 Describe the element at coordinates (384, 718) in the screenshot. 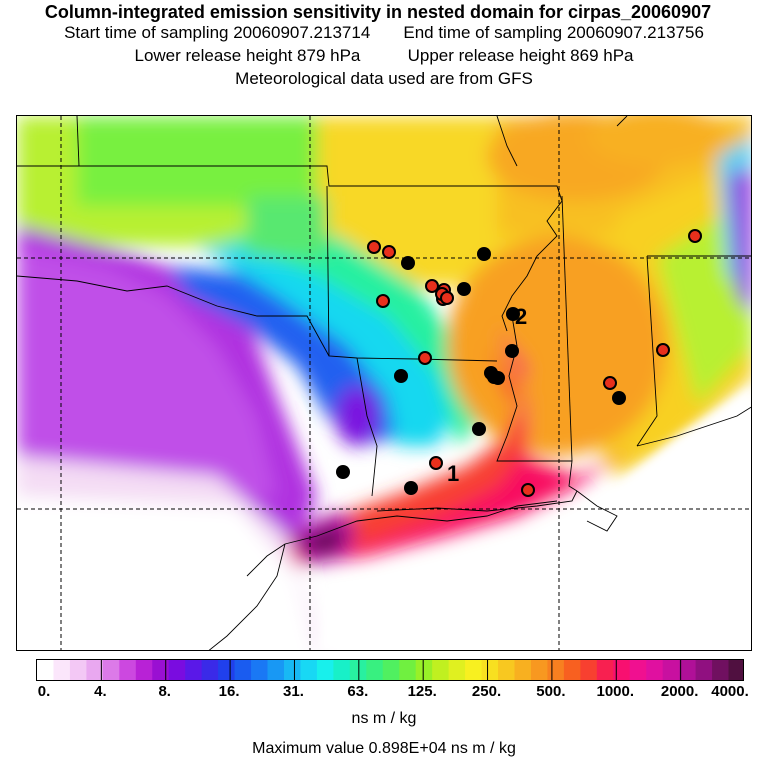

I see `legend-unit: ns m / kg` at that location.